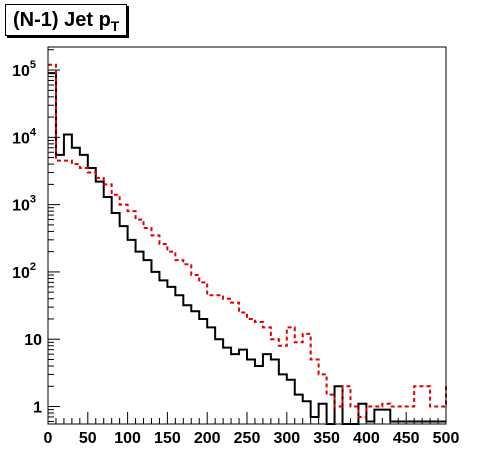 The image size is (496, 472). Describe the element at coordinates (33, 340) in the screenshot. I see `y-tick-label: 10` at that location.